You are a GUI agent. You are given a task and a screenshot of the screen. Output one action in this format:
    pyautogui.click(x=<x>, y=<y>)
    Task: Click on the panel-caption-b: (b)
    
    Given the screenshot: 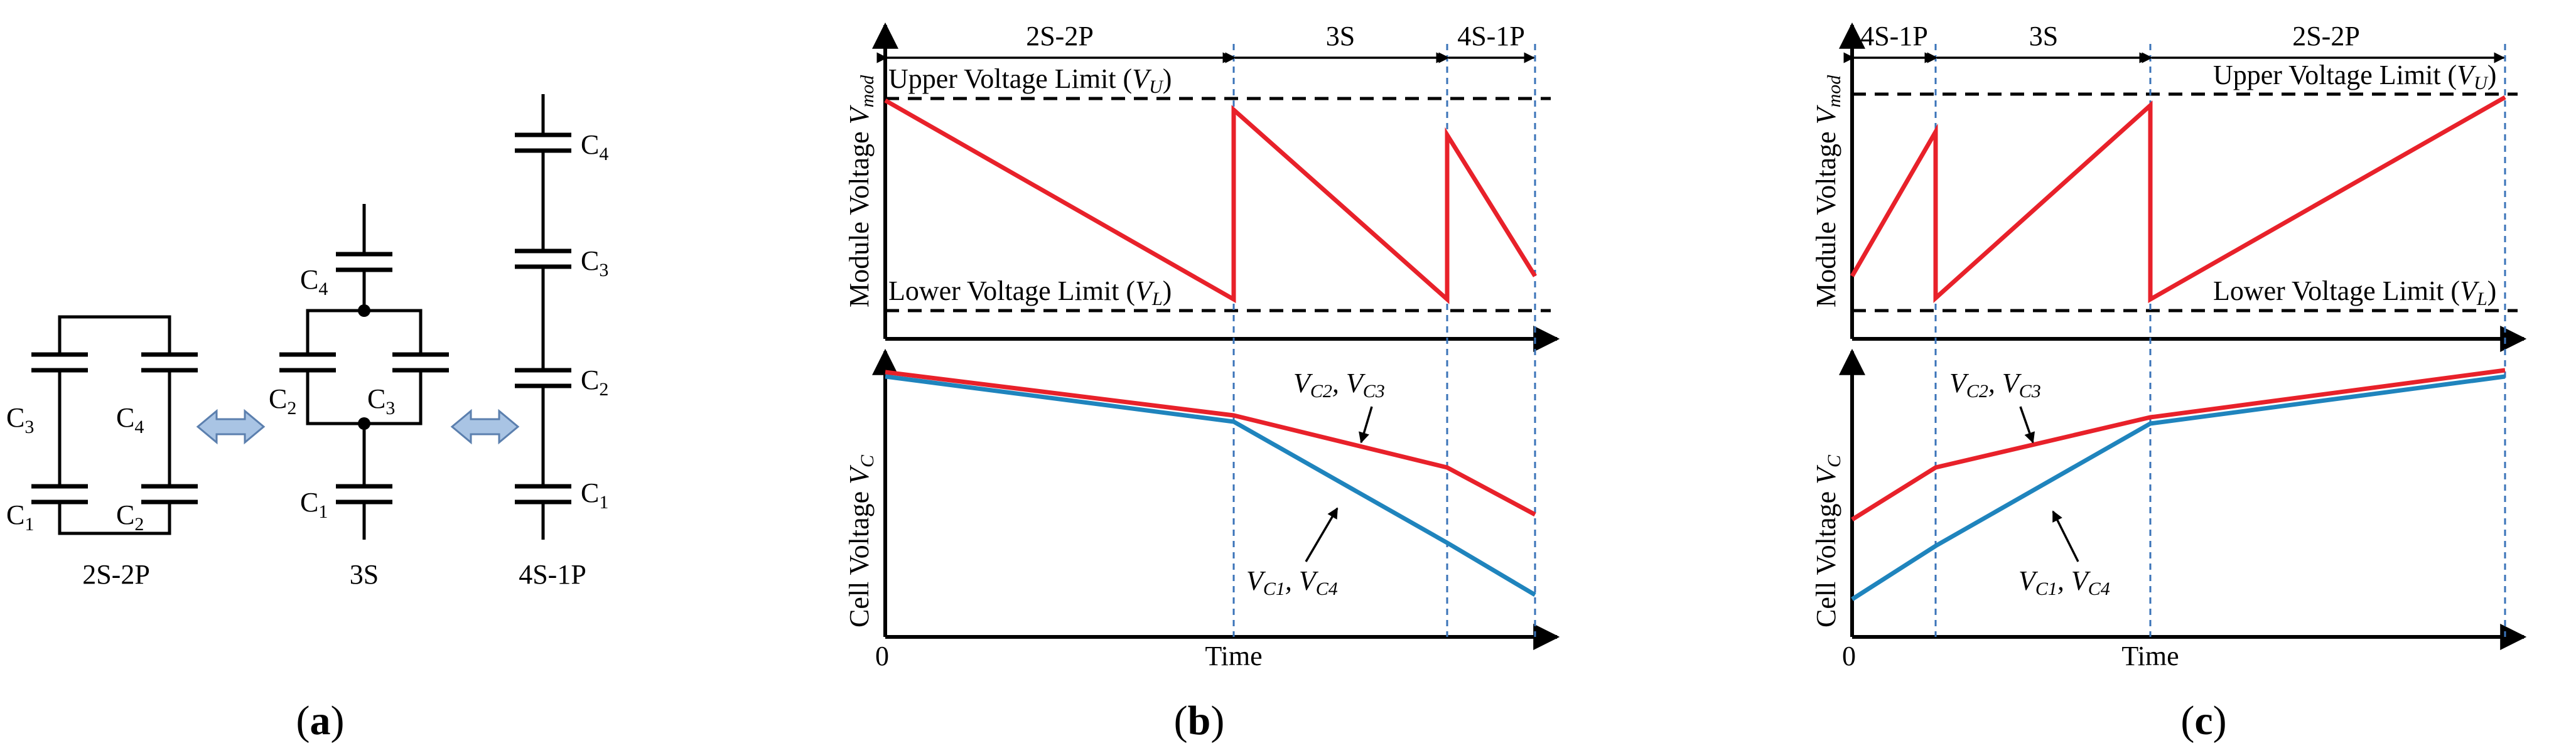 What is the action you would take?
    pyautogui.click(x=1199, y=721)
    